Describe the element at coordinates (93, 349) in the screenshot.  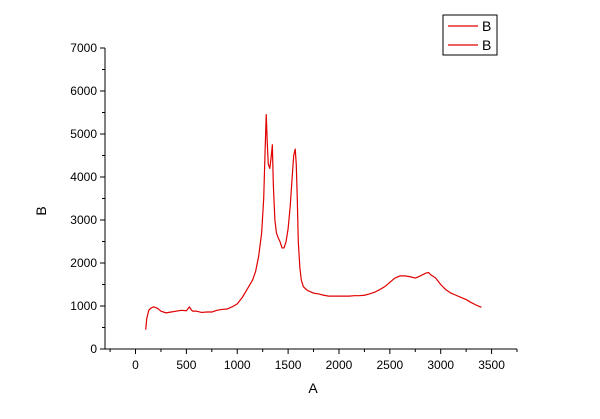
I see `y-tick-label: 0` at that location.